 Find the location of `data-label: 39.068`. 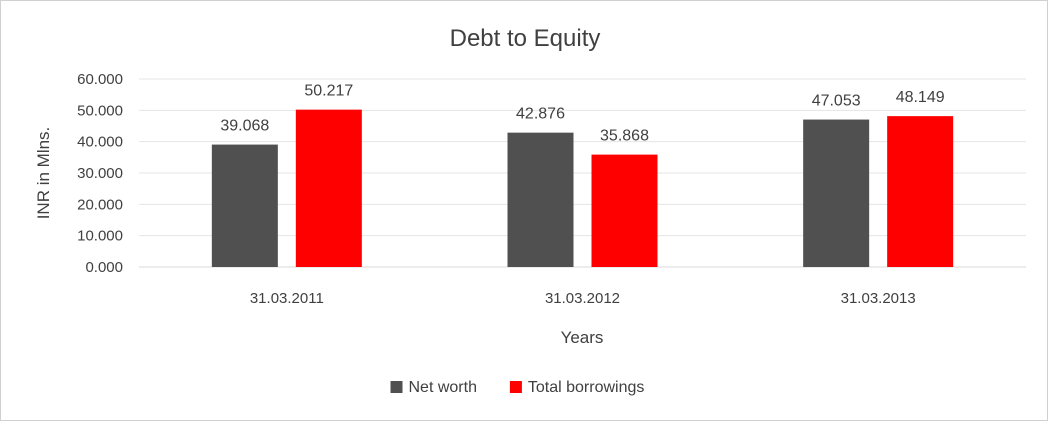

data-label: 39.068 is located at coordinates (244, 126).